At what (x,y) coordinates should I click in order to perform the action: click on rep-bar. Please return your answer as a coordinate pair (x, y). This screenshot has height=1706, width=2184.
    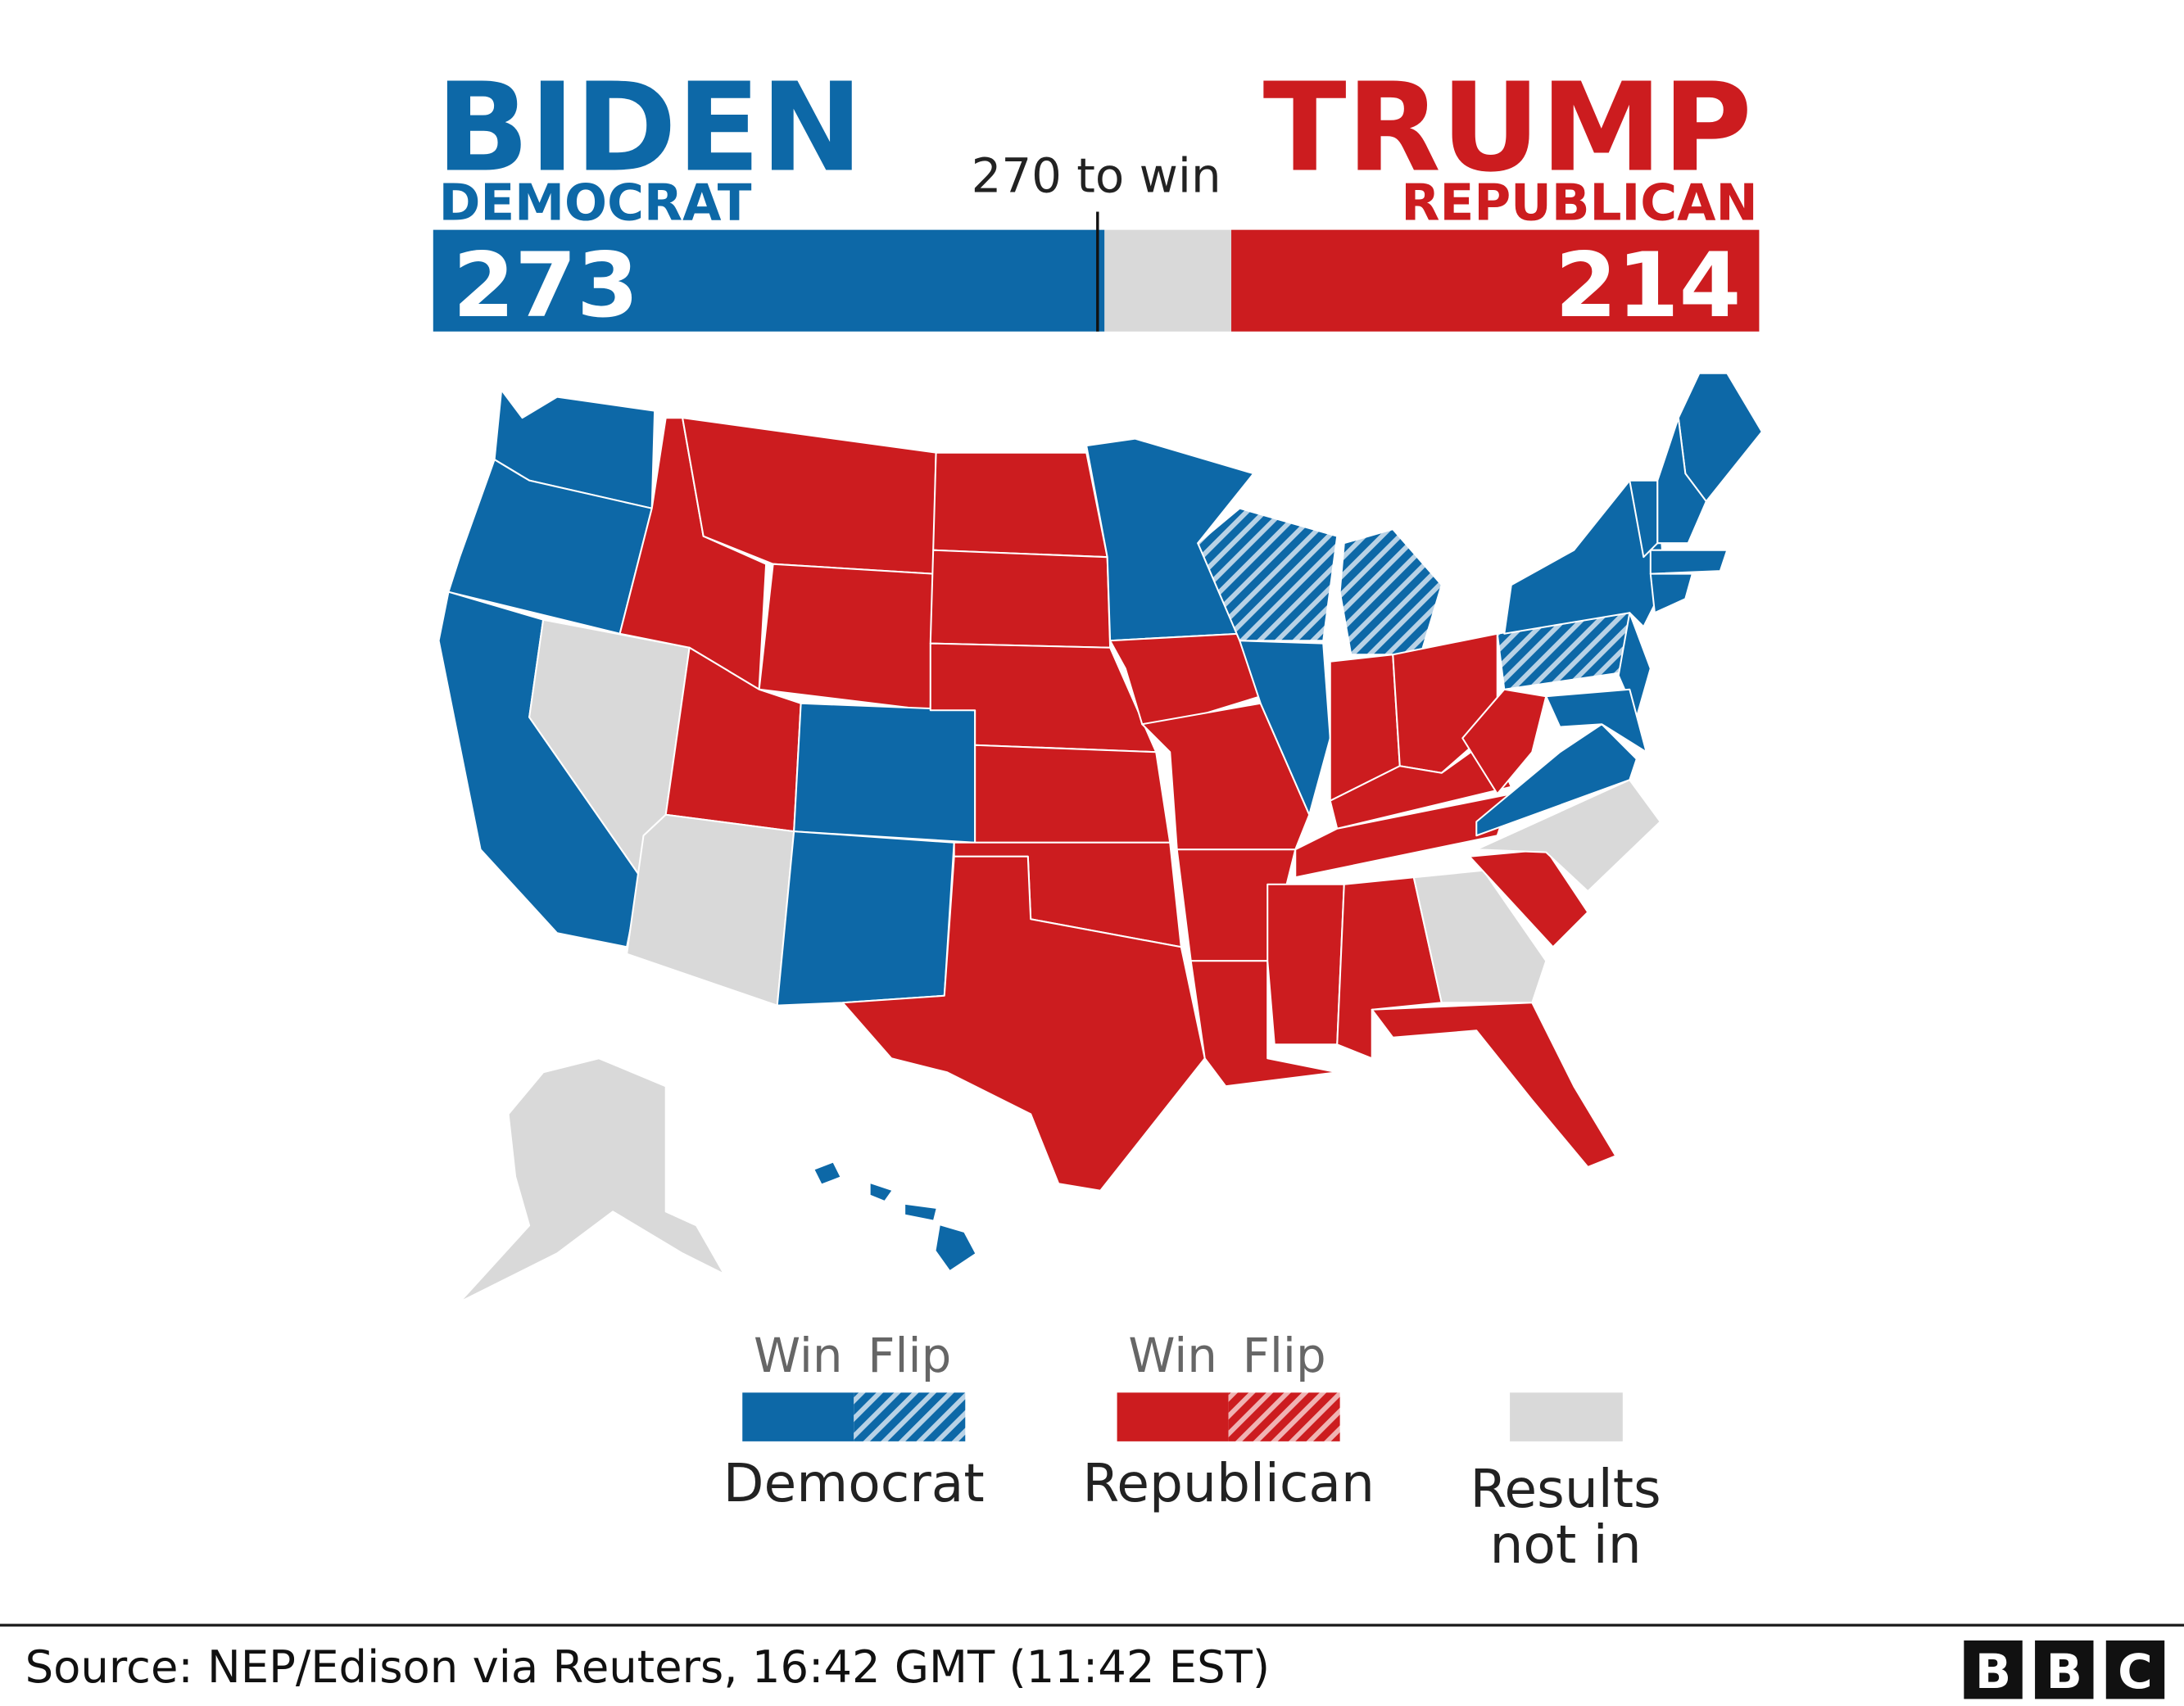
    Looking at the image, I should click on (1495, 280).